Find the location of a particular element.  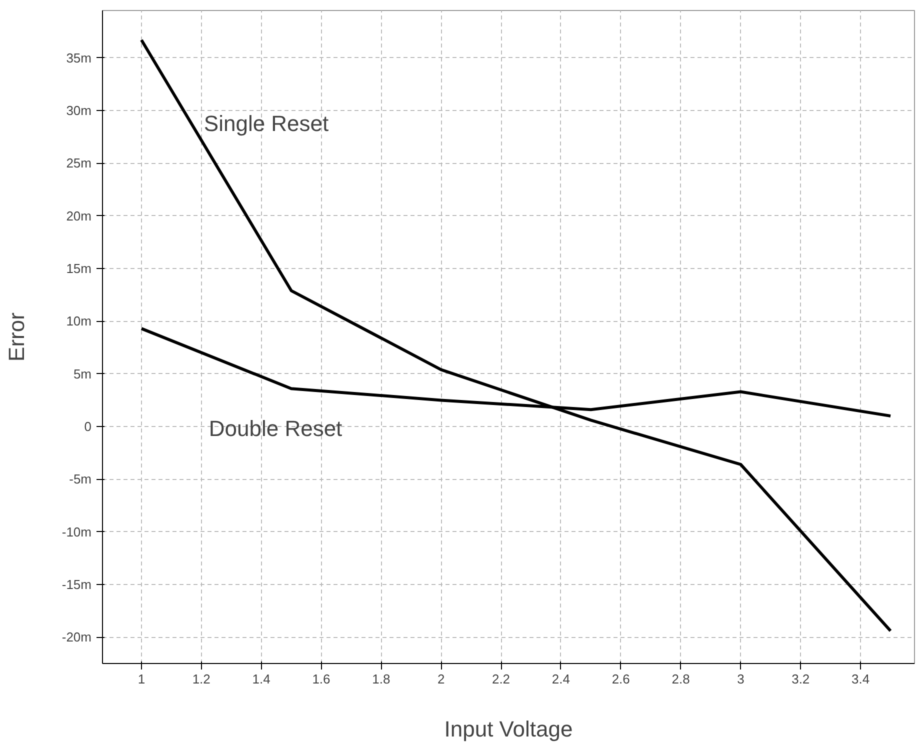

y-tick-label: -10m is located at coordinates (77, 532).